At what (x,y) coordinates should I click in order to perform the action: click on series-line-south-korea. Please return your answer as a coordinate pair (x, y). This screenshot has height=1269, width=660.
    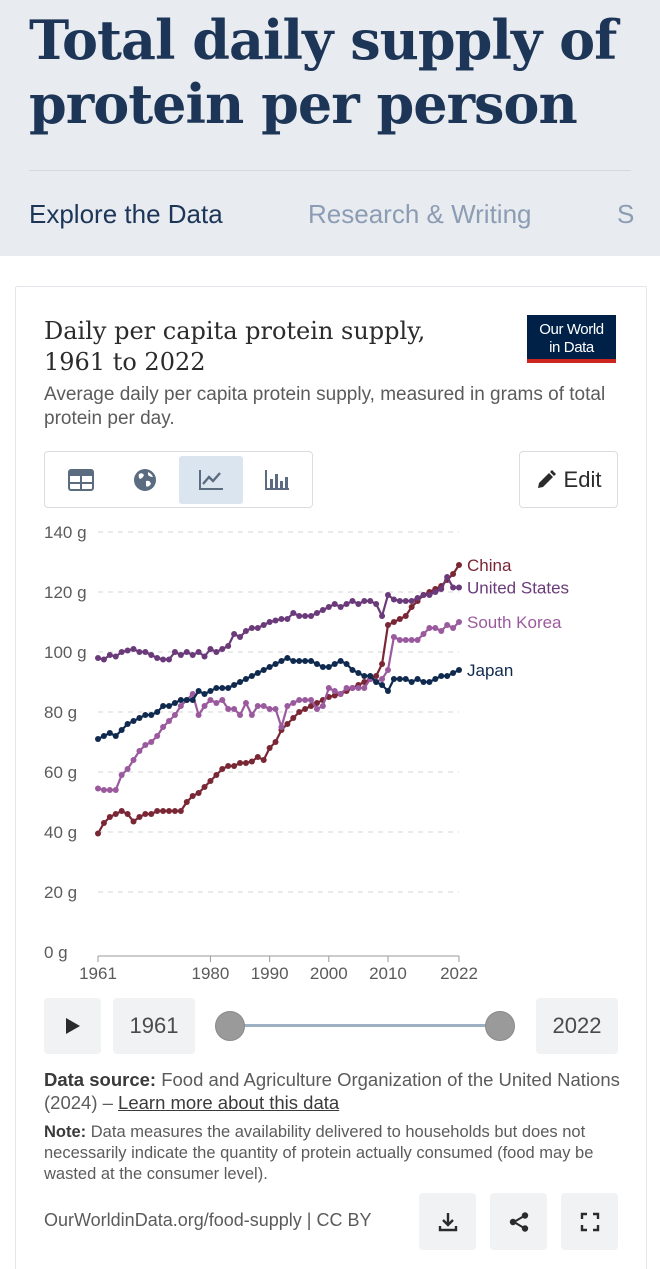
    Looking at the image, I should click on (278, 706).